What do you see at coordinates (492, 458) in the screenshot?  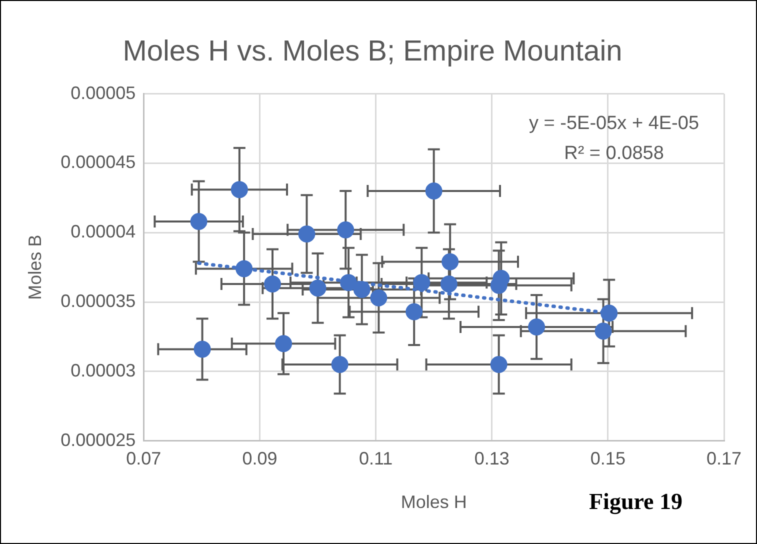 I see `x-tick-label: 0.13` at bounding box center [492, 458].